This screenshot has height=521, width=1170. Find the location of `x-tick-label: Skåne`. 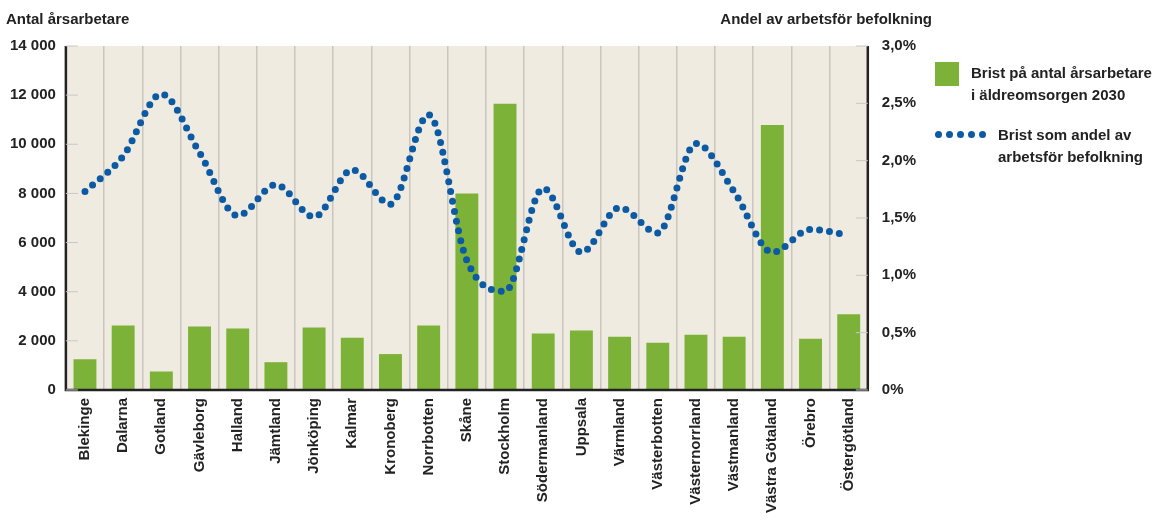

x-tick-label: Skåne is located at coordinates (465, 420).